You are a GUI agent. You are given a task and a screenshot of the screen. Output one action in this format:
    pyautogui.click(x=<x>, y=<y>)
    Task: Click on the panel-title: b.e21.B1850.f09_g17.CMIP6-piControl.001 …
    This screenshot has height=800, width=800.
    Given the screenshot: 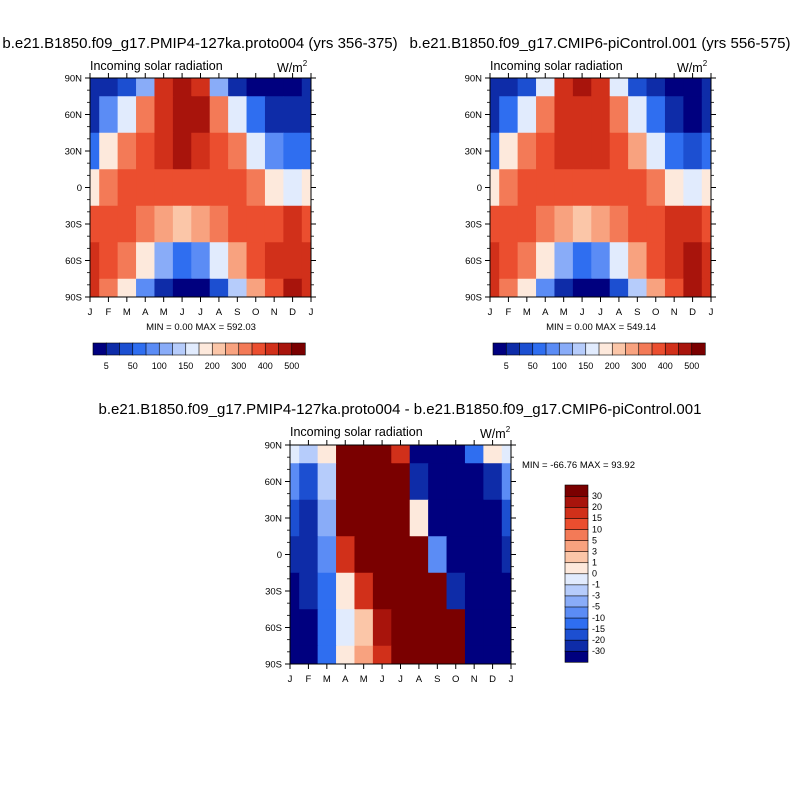 What is the action you would take?
    pyautogui.click(x=599, y=43)
    